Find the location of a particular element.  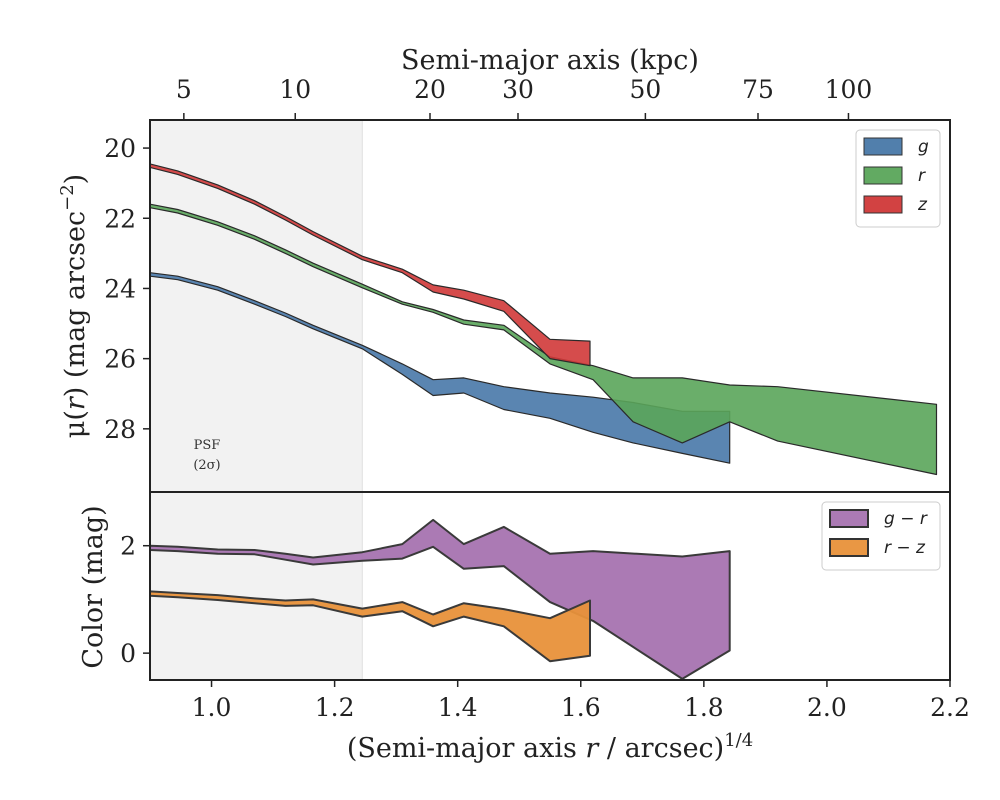

color-legend: g − r r − z is located at coordinates (881, 536).